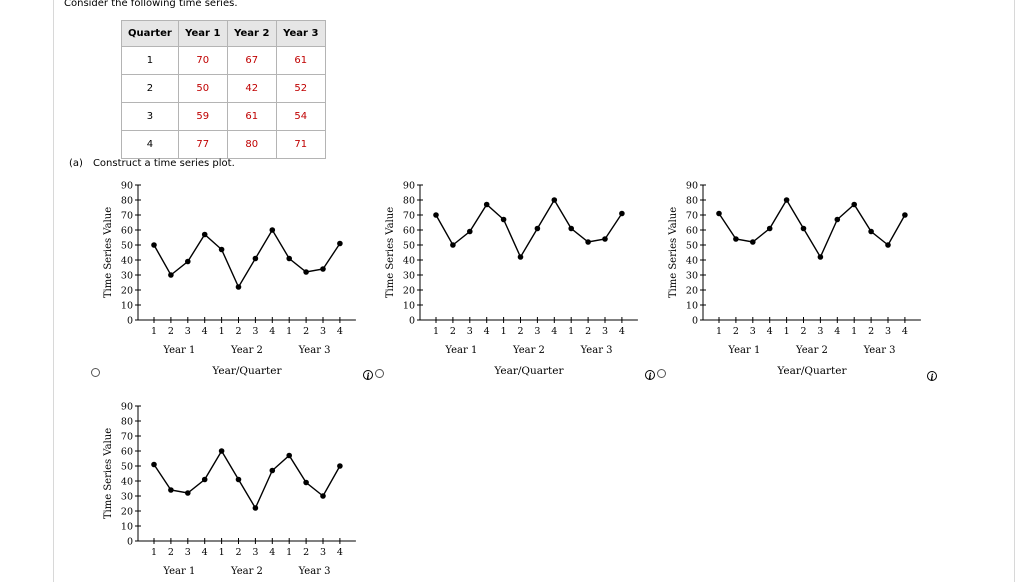 This screenshot has width=1024, height=582. What do you see at coordinates (95, 372) in the screenshot?
I see `option-1-radio` at bounding box center [95, 372].